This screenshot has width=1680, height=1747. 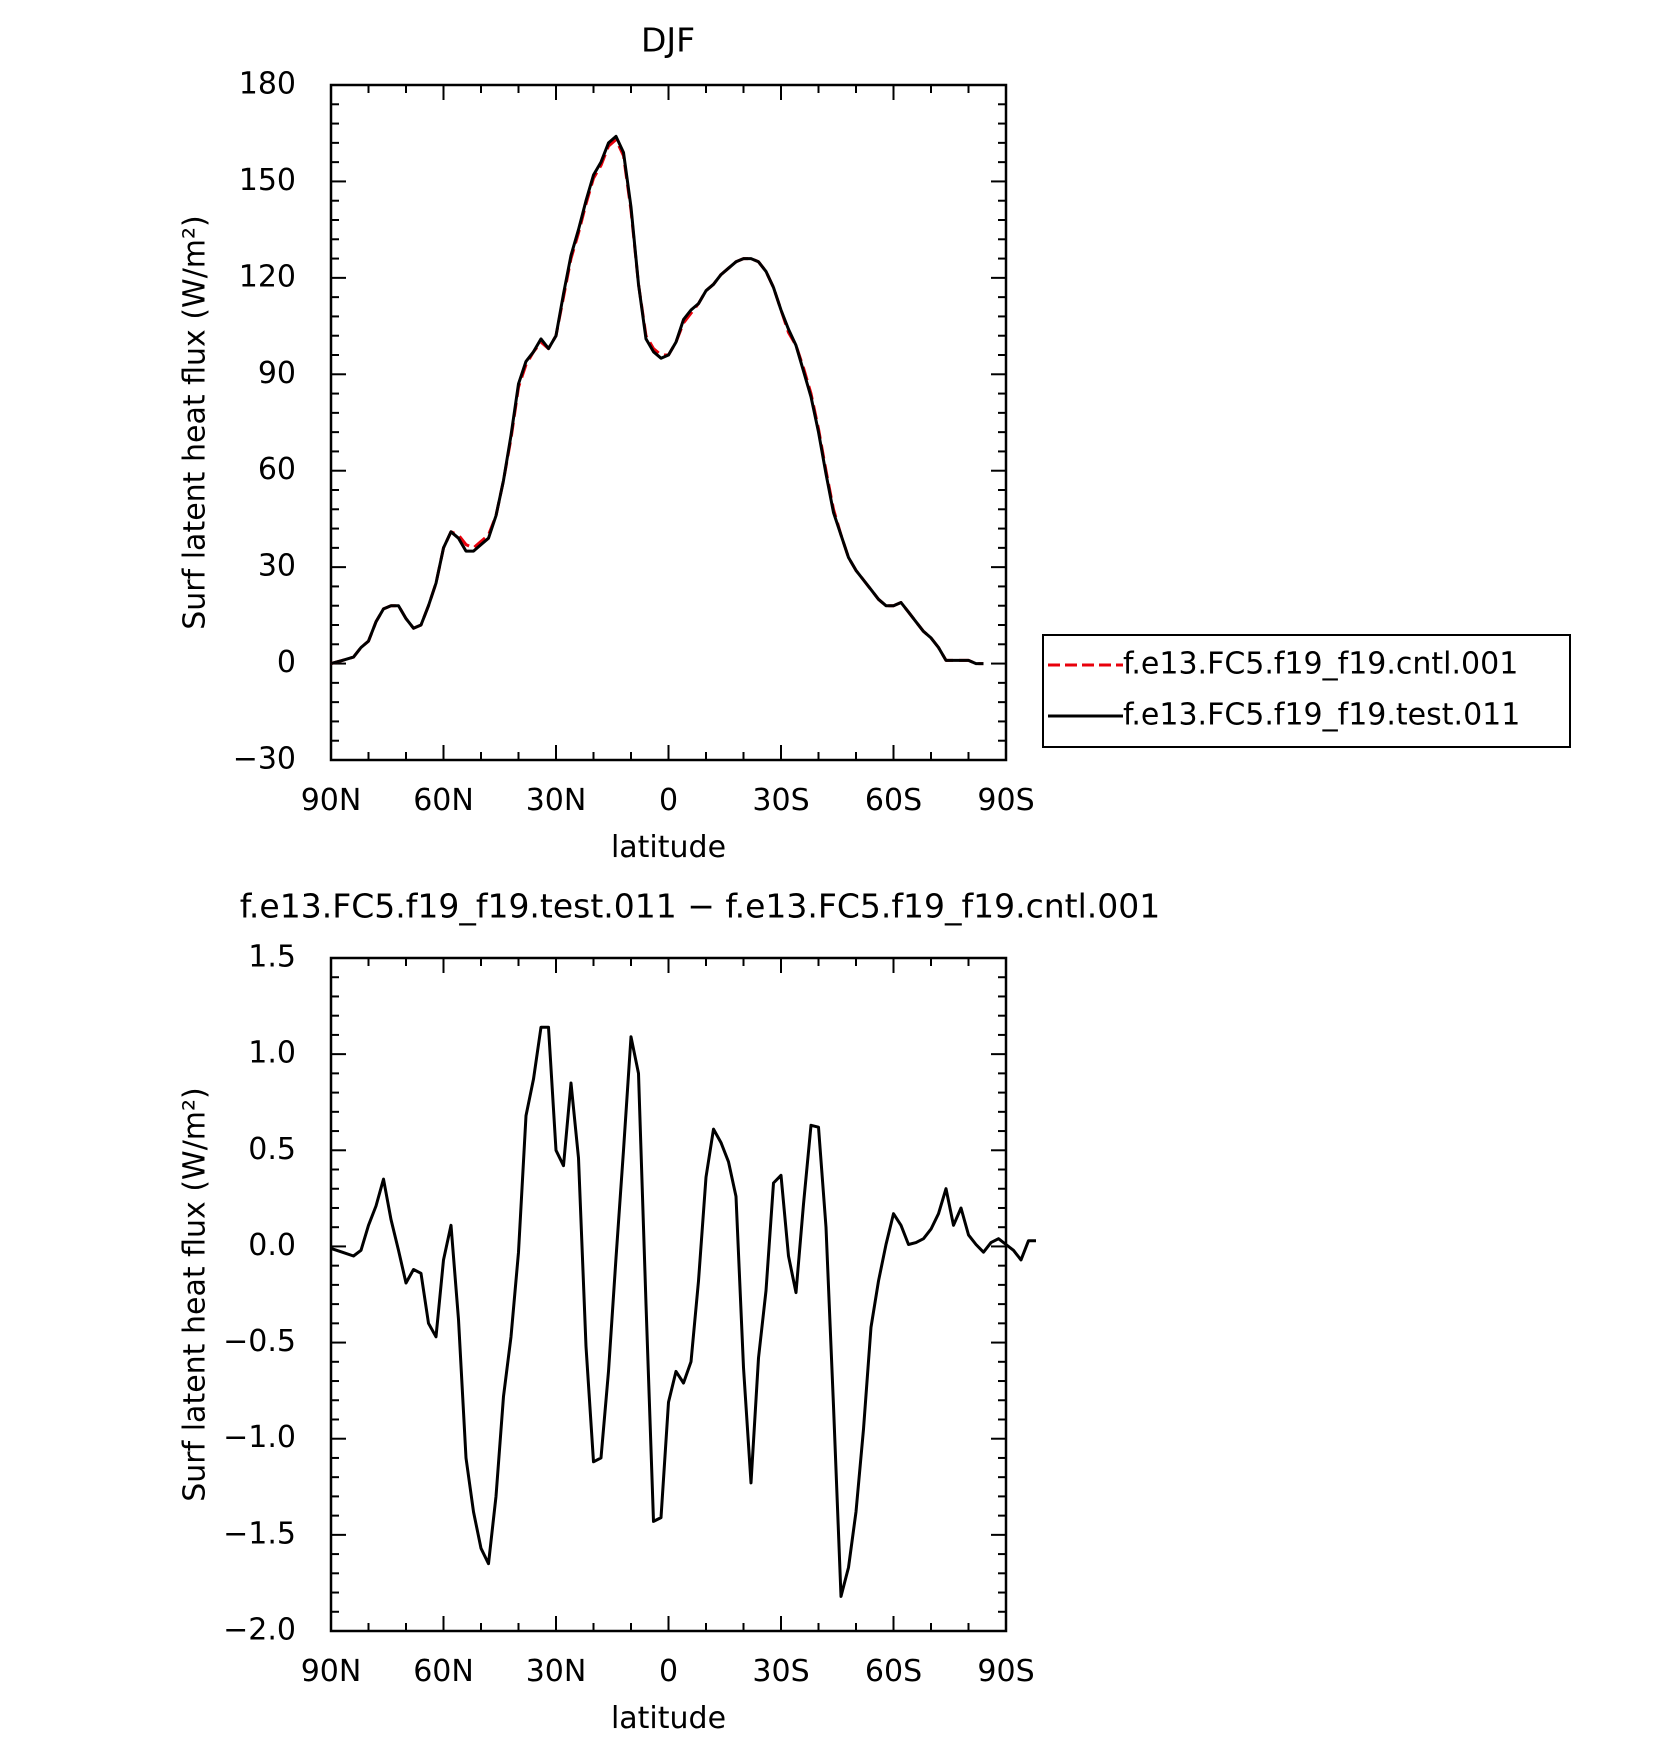 I want to click on y-tick-label: 1.0, so click(x=272, y=1053).